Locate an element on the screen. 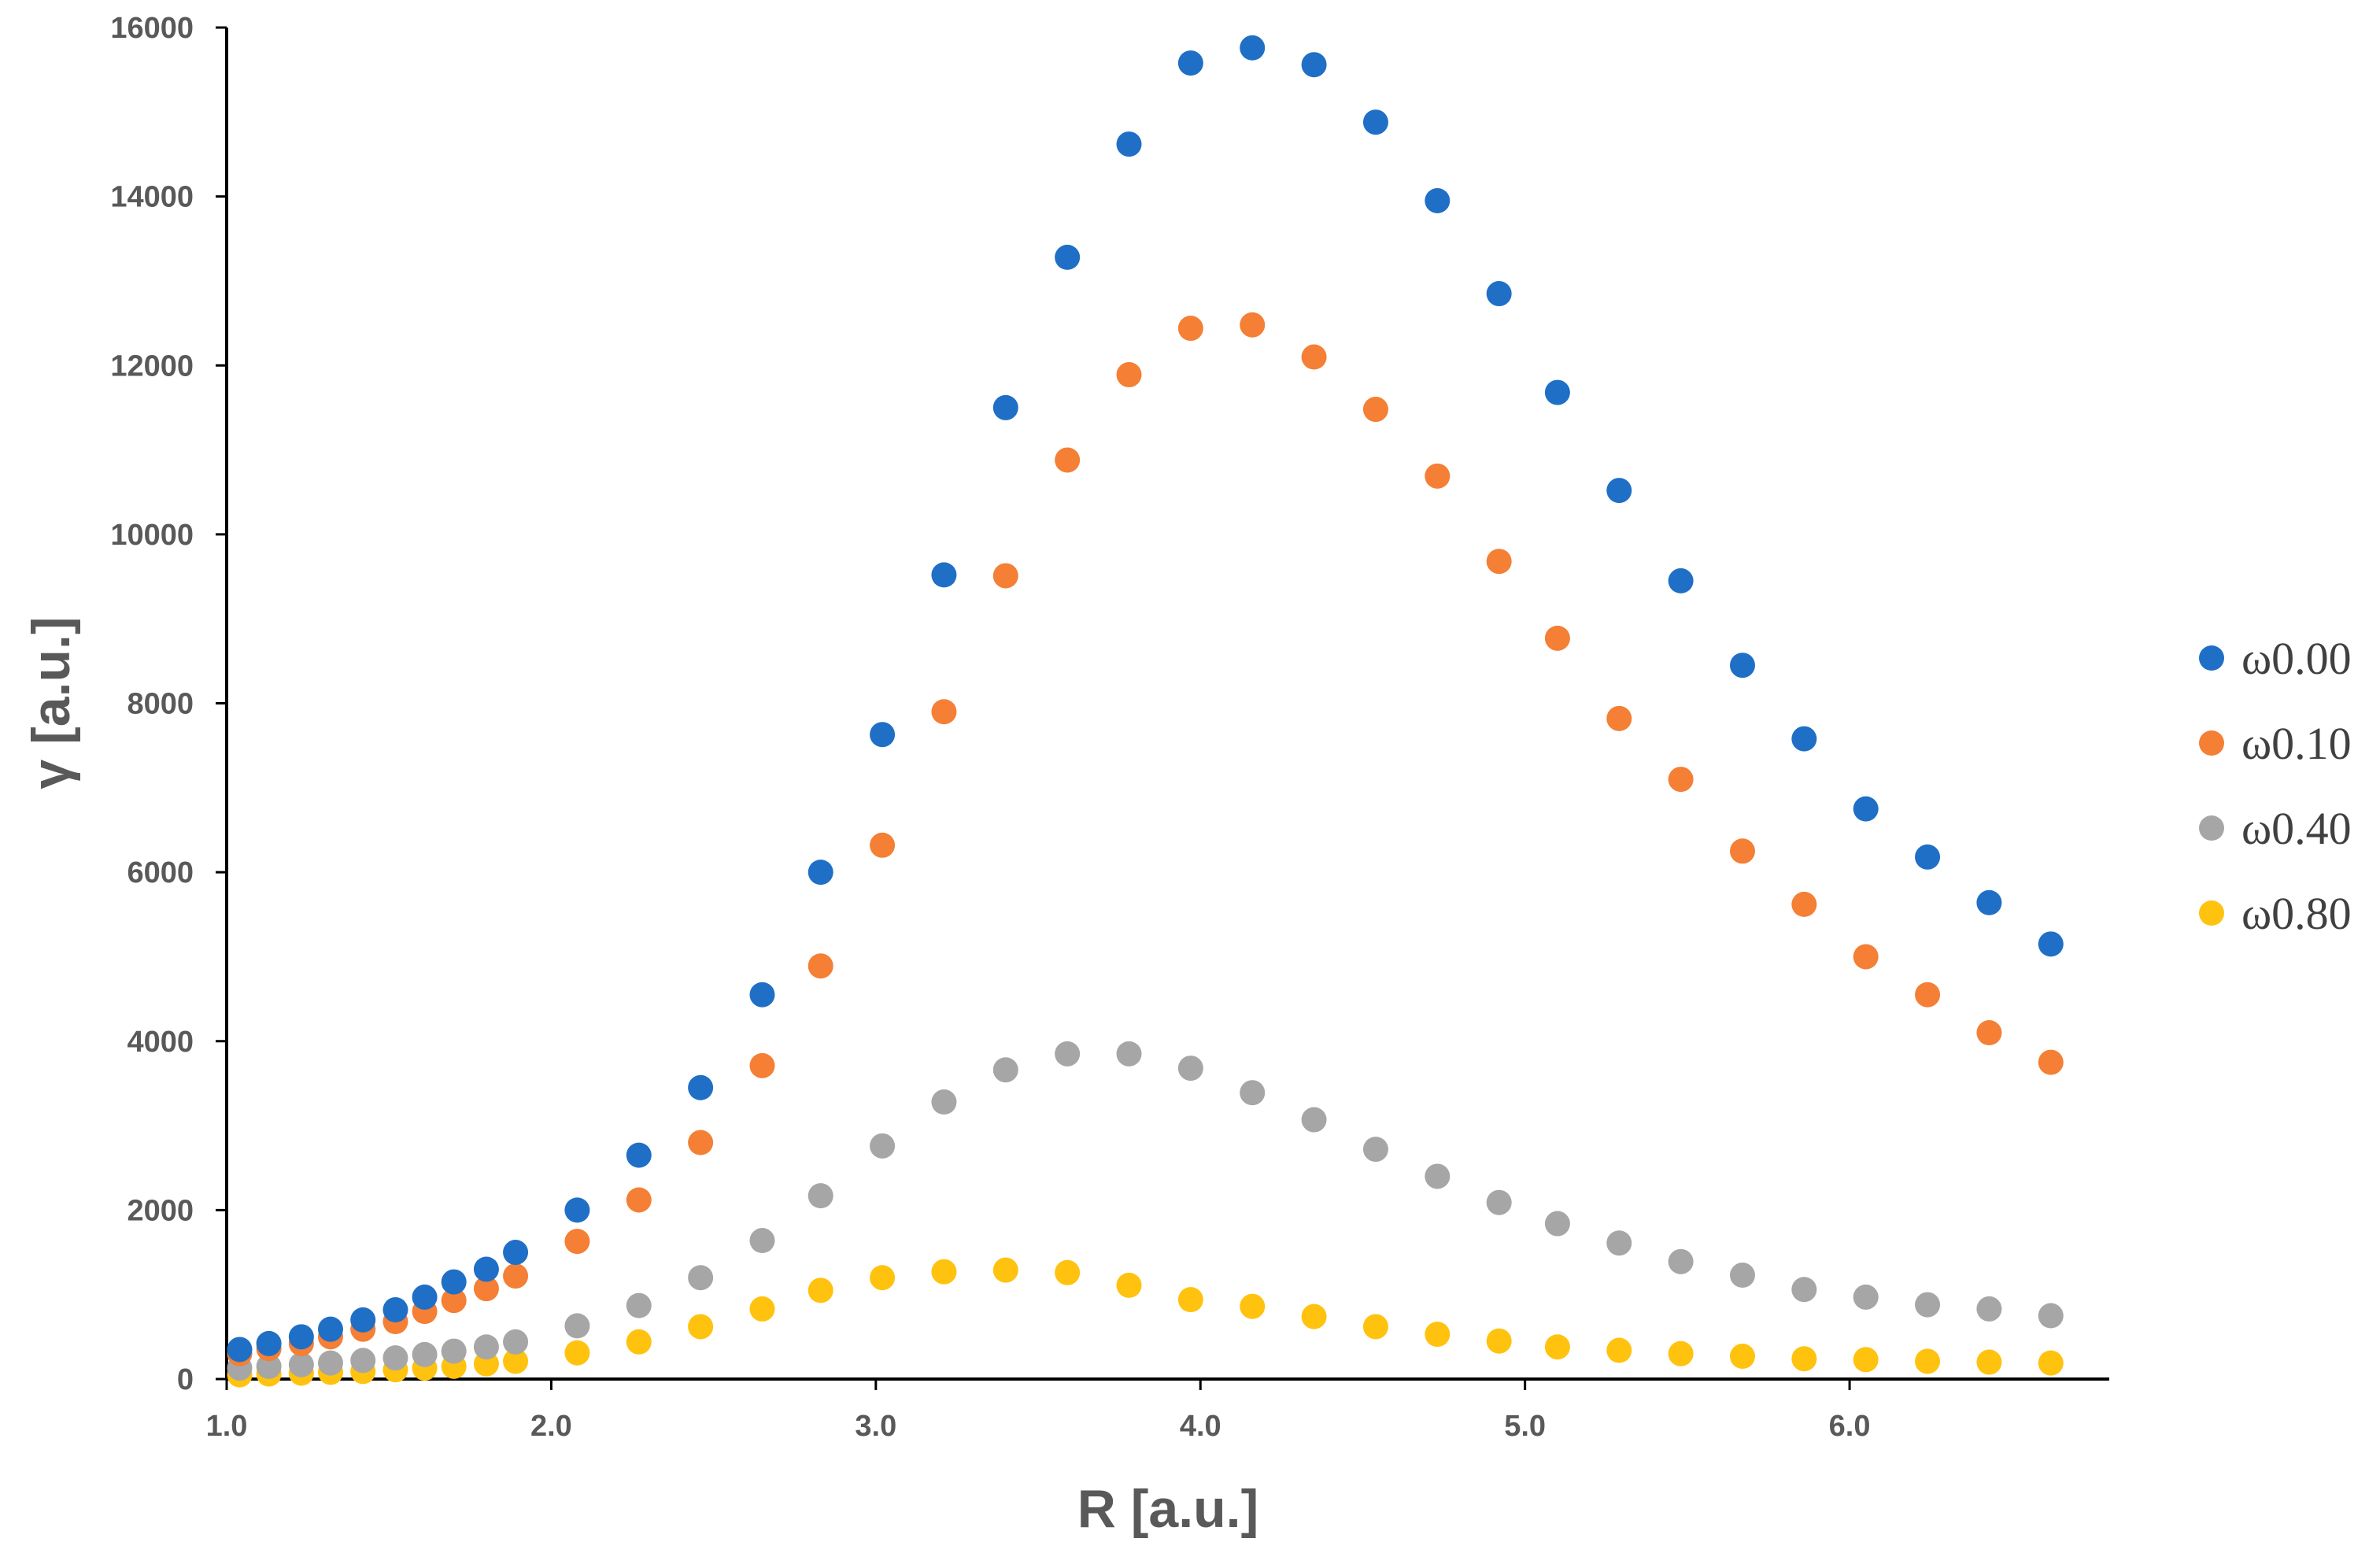 This screenshot has height=1553, width=2380. y-axis-title: γ [a.u.] is located at coordinates (51, 702).